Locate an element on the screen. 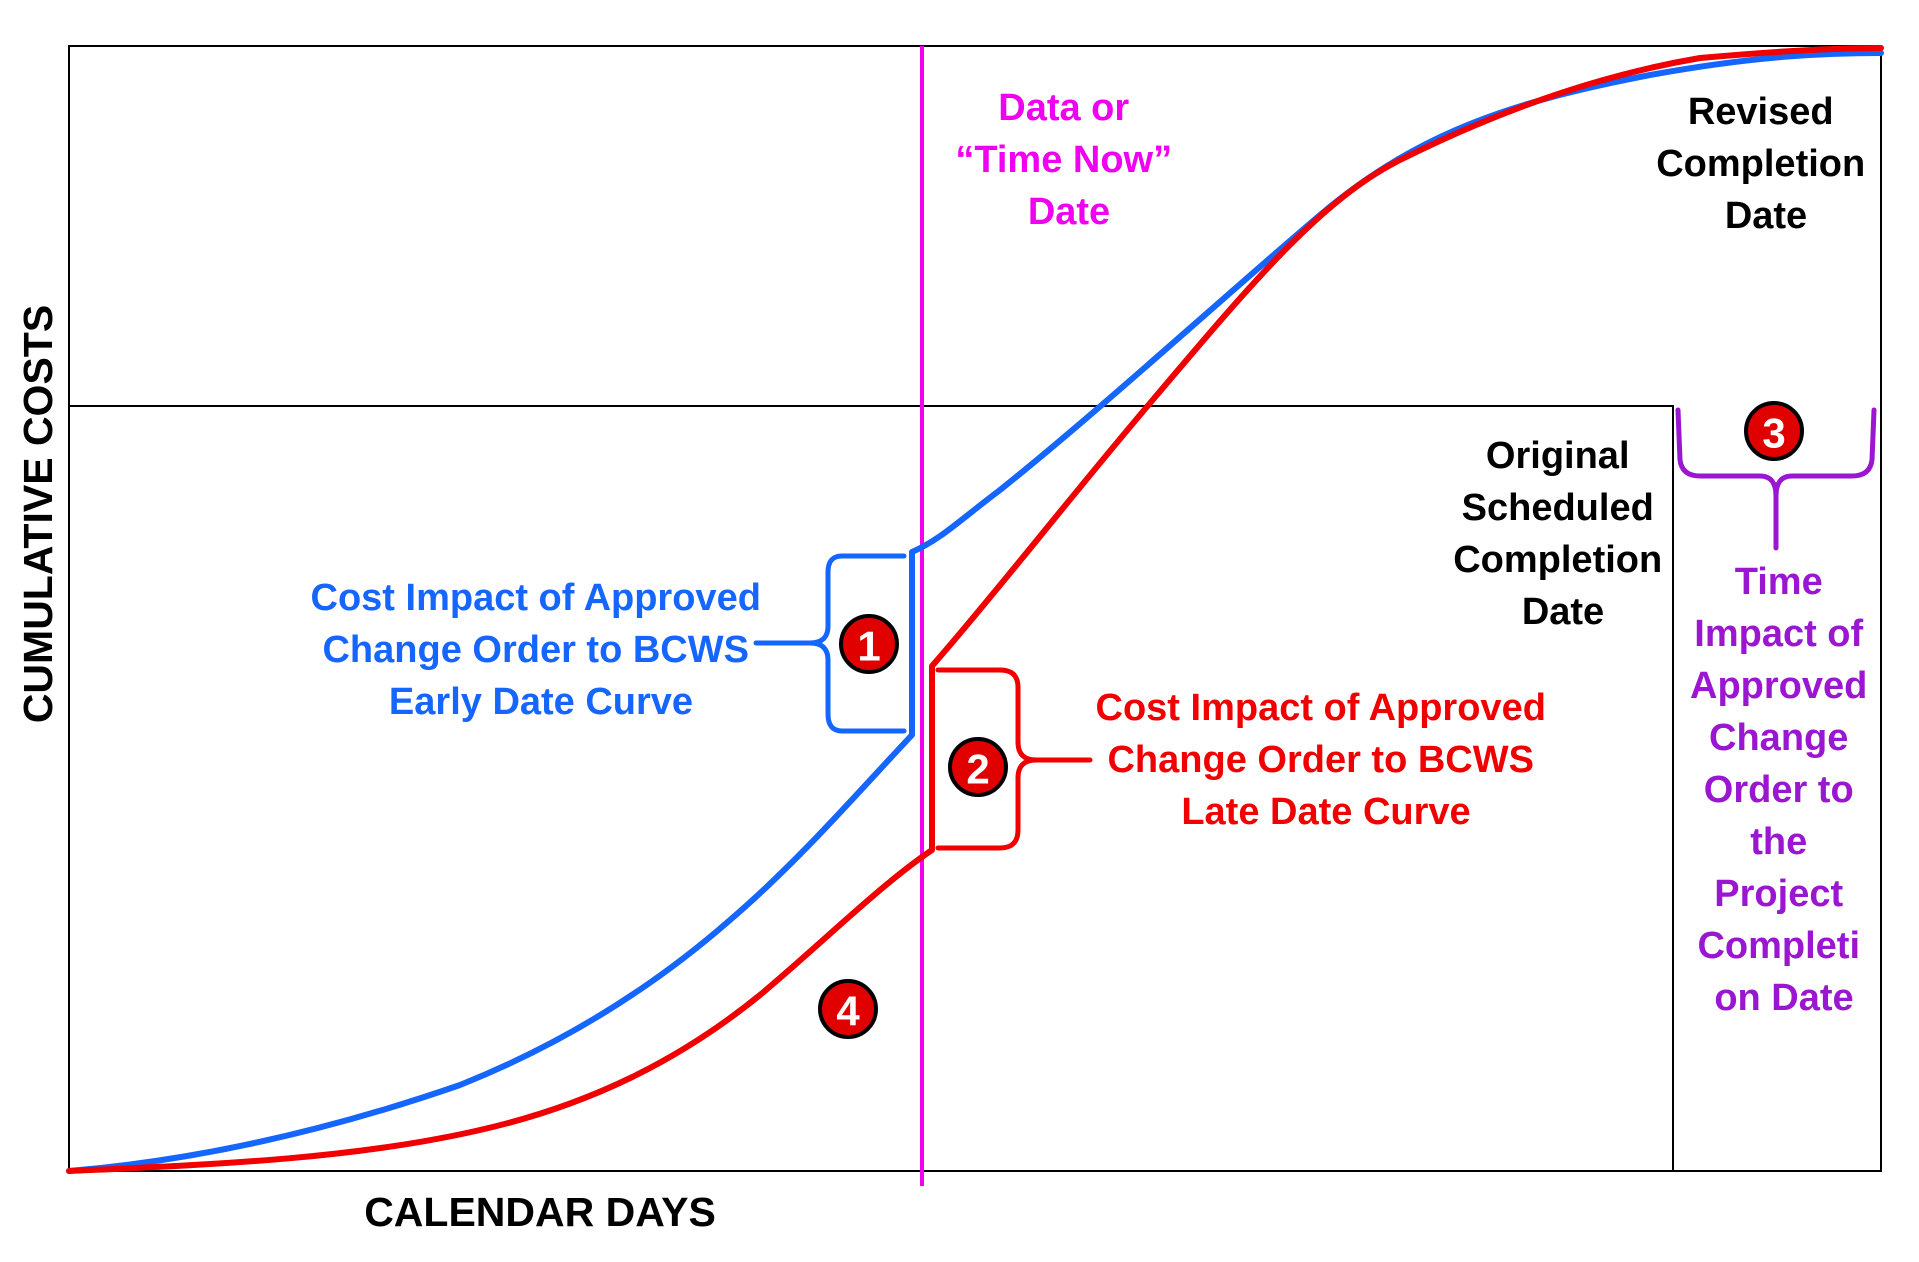 The width and height of the screenshot is (1919, 1262). revised-completion-label: Revised Completion Date is located at coordinates (1766, 164).